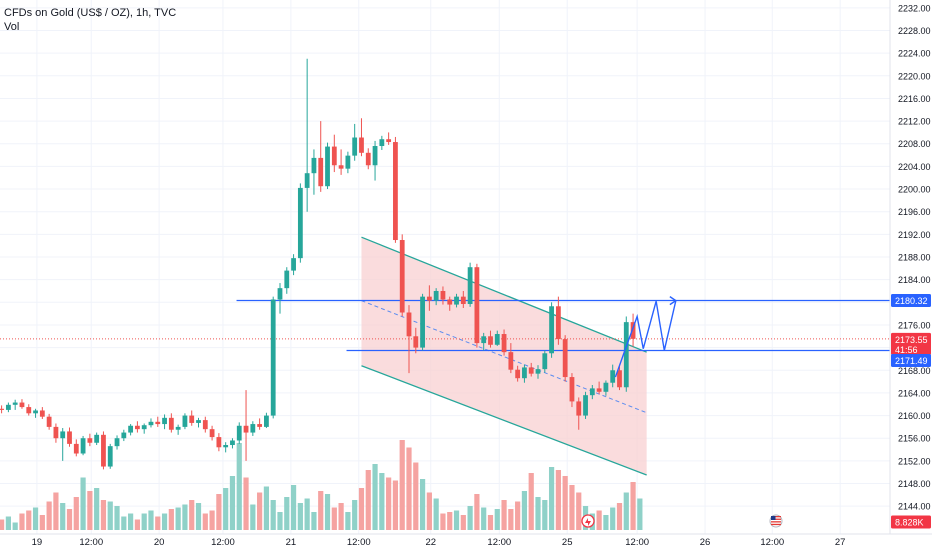 This screenshot has width=932, height=555. Describe the element at coordinates (159, 542) in the screenshot. I see `x-tick-label: 20` at that location.